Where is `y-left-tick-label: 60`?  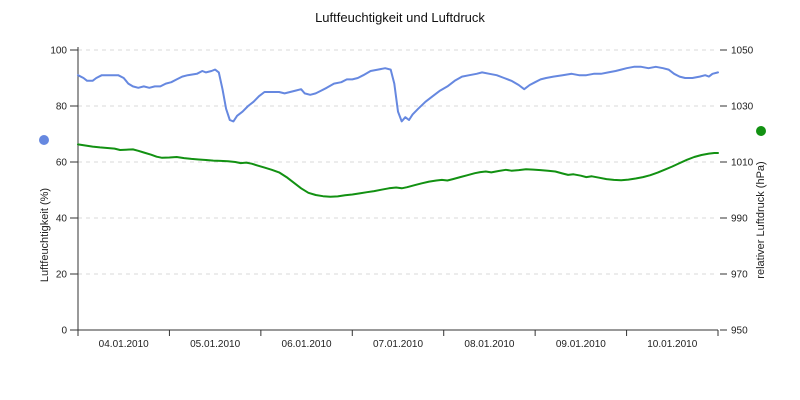
y-left-tick-label: 60 is located at coordinates (62, 163).